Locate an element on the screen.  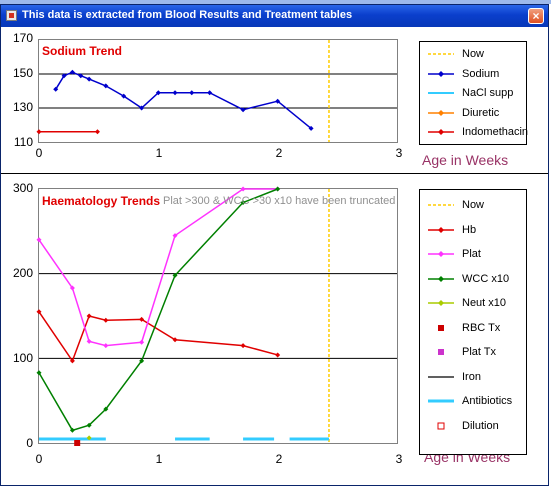
legend-item-iron: Iron is located at coordinates (473, 377).